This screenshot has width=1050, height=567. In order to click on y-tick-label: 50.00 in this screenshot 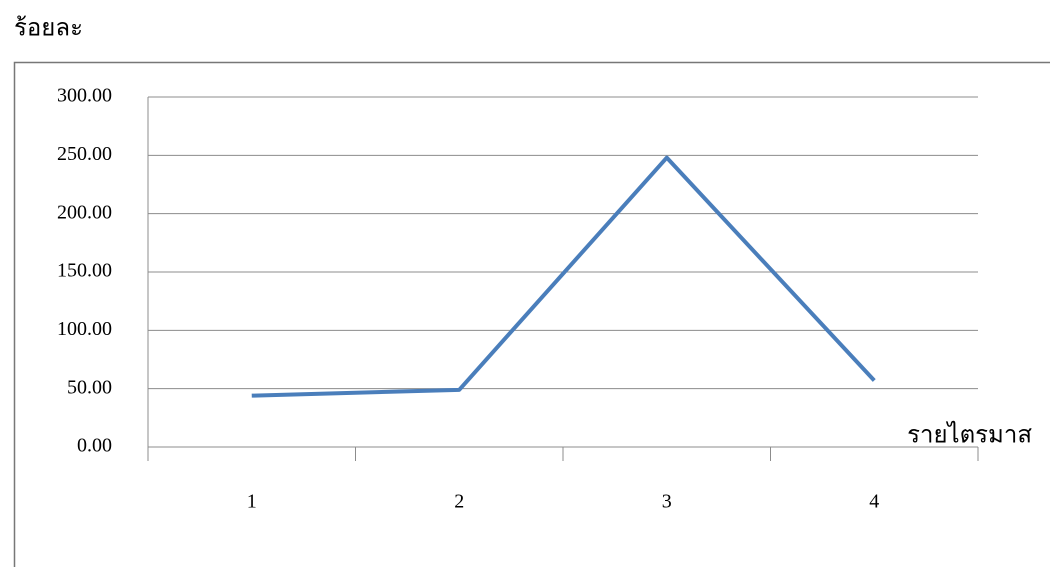, I will do `click(89, 387)`.